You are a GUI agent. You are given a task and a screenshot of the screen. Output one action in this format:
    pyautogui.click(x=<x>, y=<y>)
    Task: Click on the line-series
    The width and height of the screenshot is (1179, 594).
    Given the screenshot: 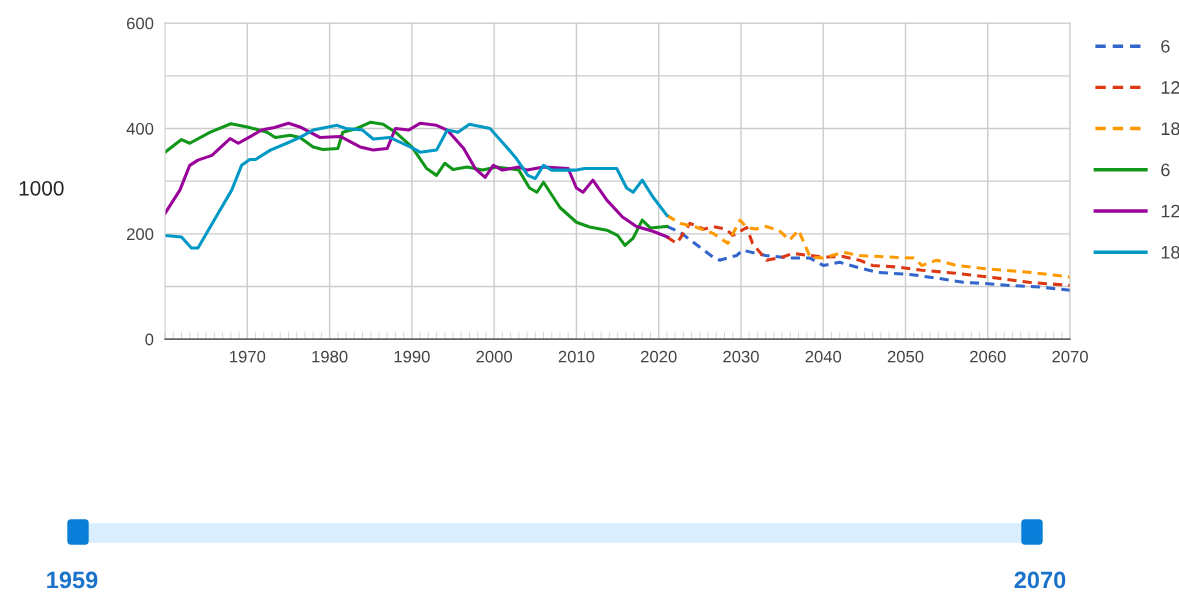 What is the action you would take?
    pyautogui.click(x=868, y=246)
    